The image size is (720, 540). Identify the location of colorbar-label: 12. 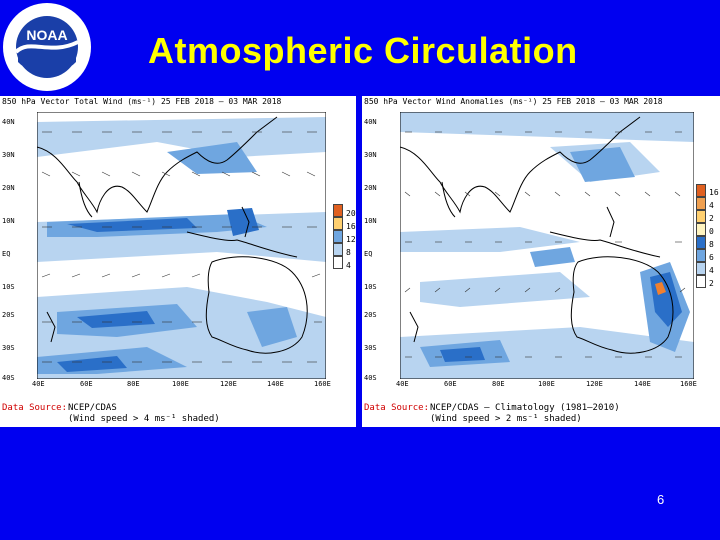
(351, 239).